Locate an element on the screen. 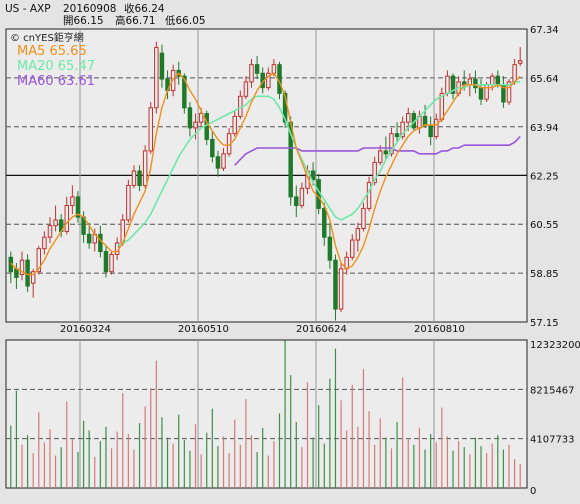 This screenshot has width=580, height=504. date-label: 20160908 is located at coordinates (89, 9).